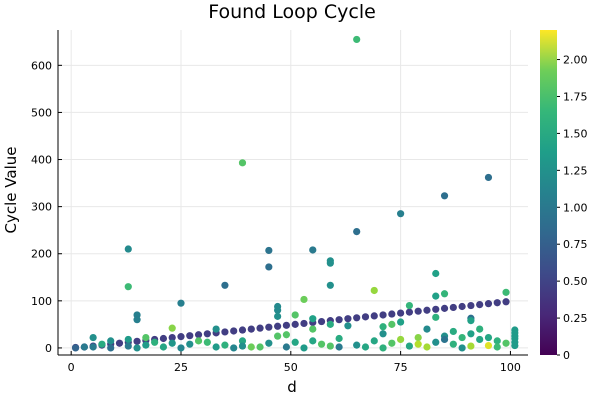 The height and width of the screenshot is (404, 600). I want to click on x-tick-label: 50, so click(291, 367).